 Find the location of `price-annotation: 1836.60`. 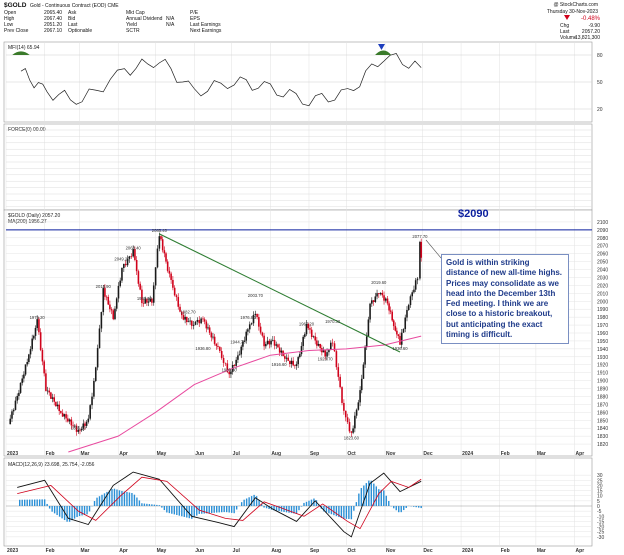

price-annotation: 1836.60 is located at coordinates (79, 427).